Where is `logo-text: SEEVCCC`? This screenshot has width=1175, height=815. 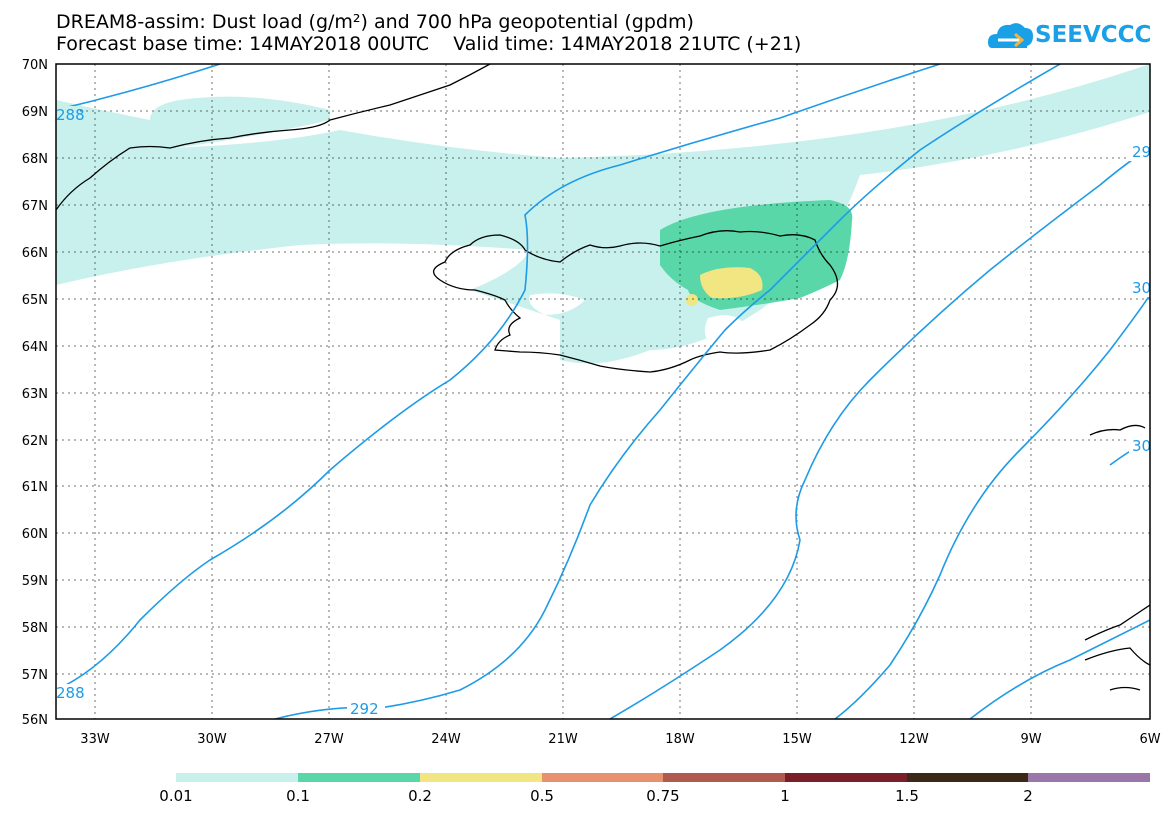 logo-text: SEEVCCC is located at coordinates (1093, 35).